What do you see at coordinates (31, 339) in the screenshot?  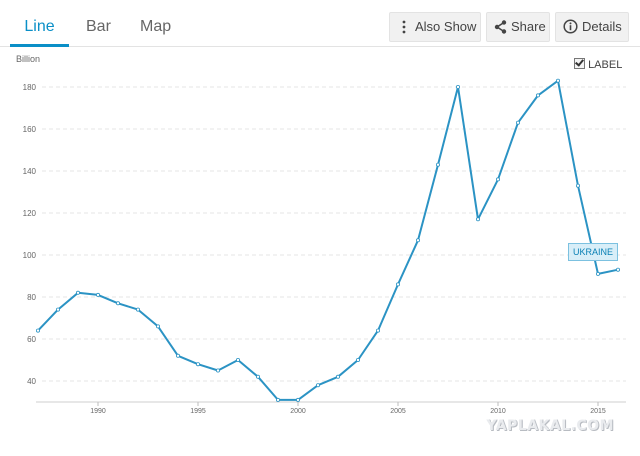 I see `y-tick-label: 60` at bounding box center [31, 339].